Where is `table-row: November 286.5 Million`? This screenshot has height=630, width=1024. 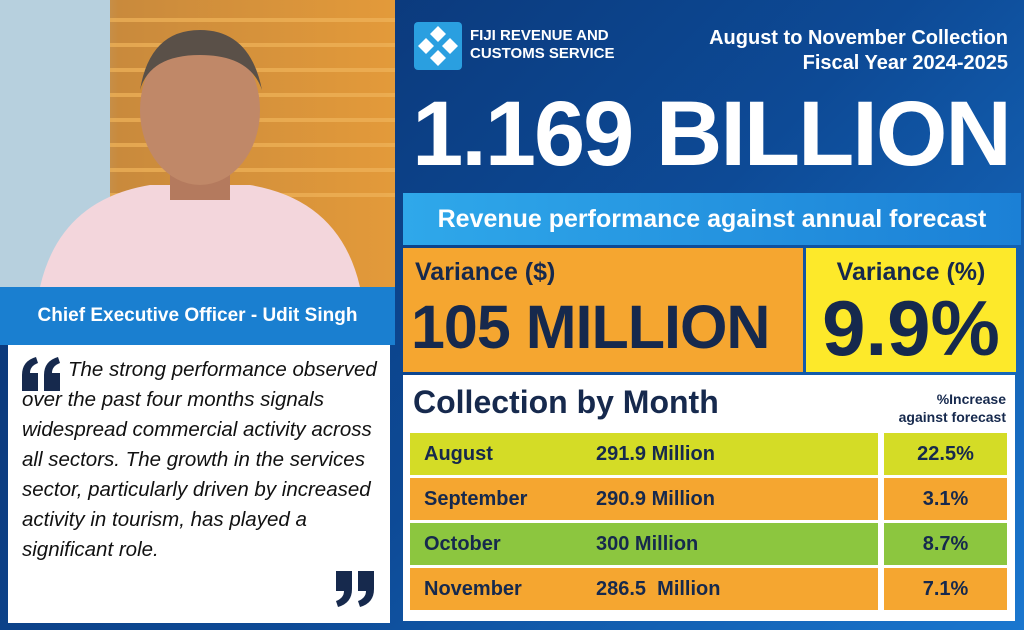
table-row: November 286.5 Million is located at coordinates (644, 589).